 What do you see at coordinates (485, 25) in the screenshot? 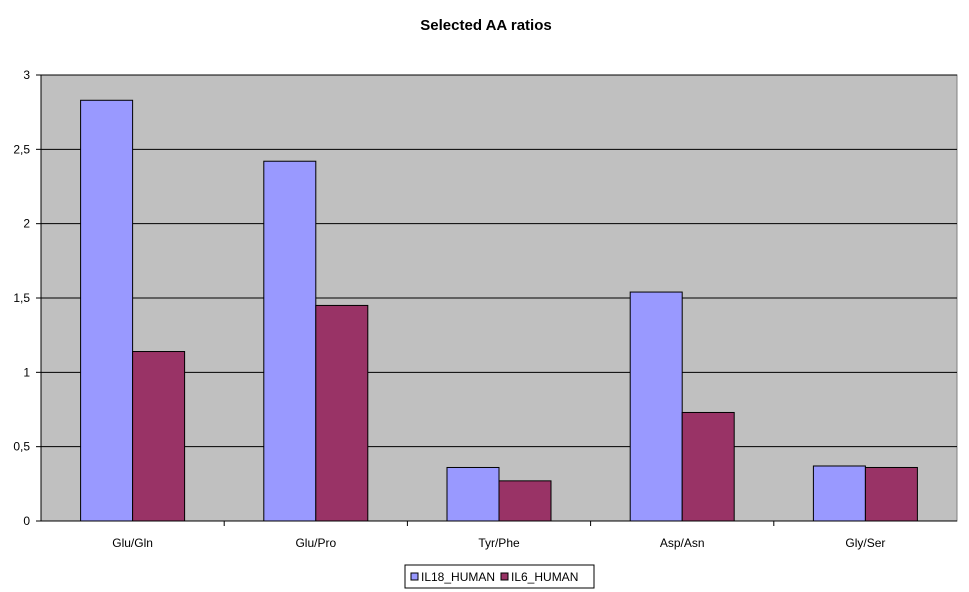
I see `chart-title: Selected AA ratios` at bounding box center [485, 25].